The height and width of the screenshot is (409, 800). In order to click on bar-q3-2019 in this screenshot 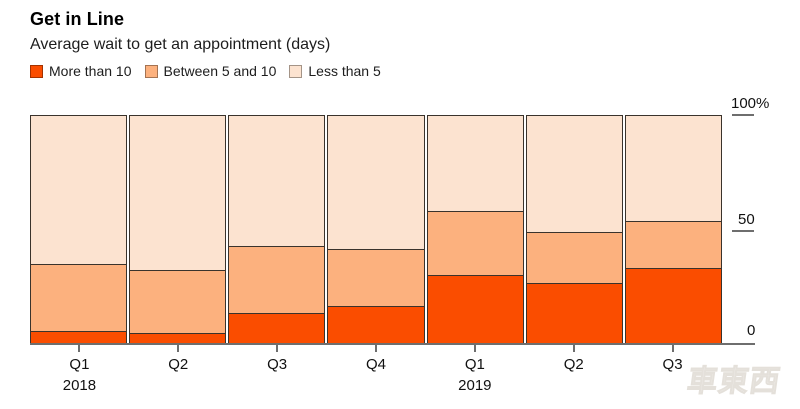, I will do `click(673, 229)`.